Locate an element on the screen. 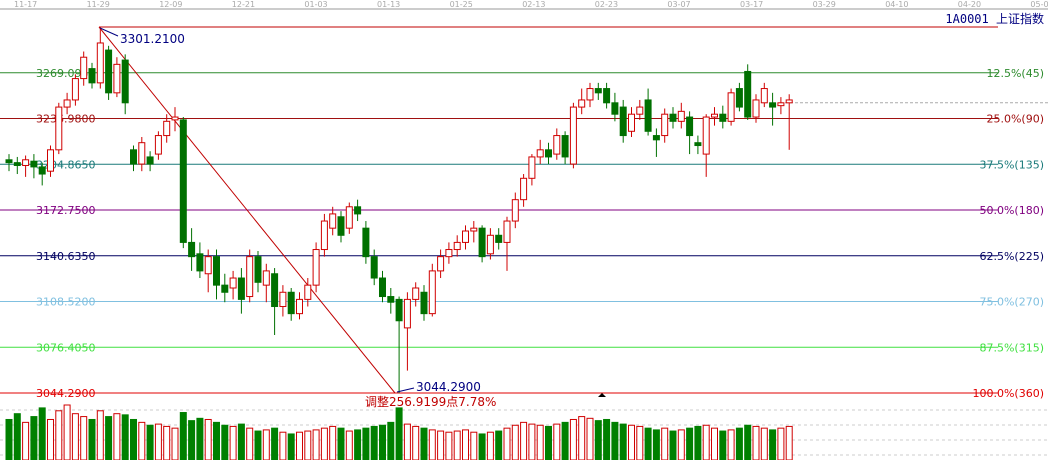 The width and height of the screenshot is (1048, 460). low-price-label: 3044.2900 is located at coordinates (448, 387).